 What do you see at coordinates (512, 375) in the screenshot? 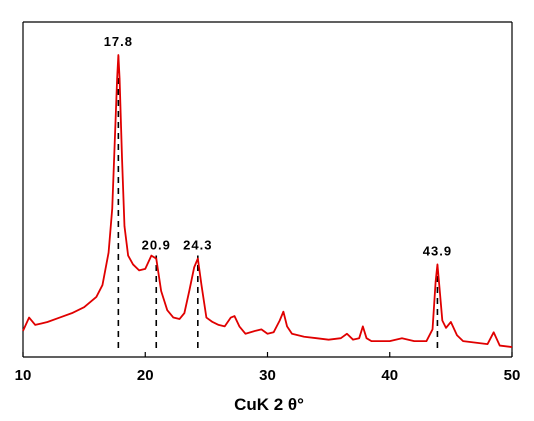
I see `x-tick-label-50: 50` at bounding box center [512, 375].